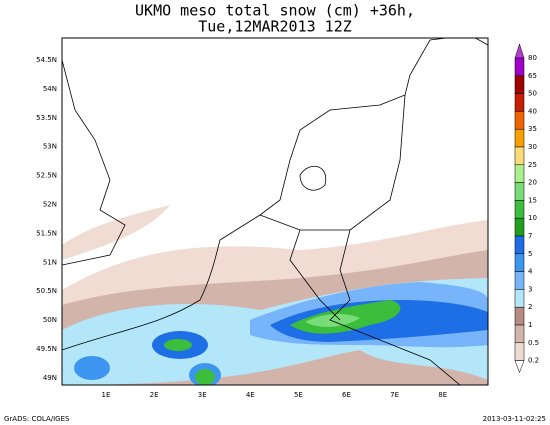 The height and width of the screenshot is (425, 550). Describe the element at coordinates (304, 267) in the screenshot. I see `border` at that location.